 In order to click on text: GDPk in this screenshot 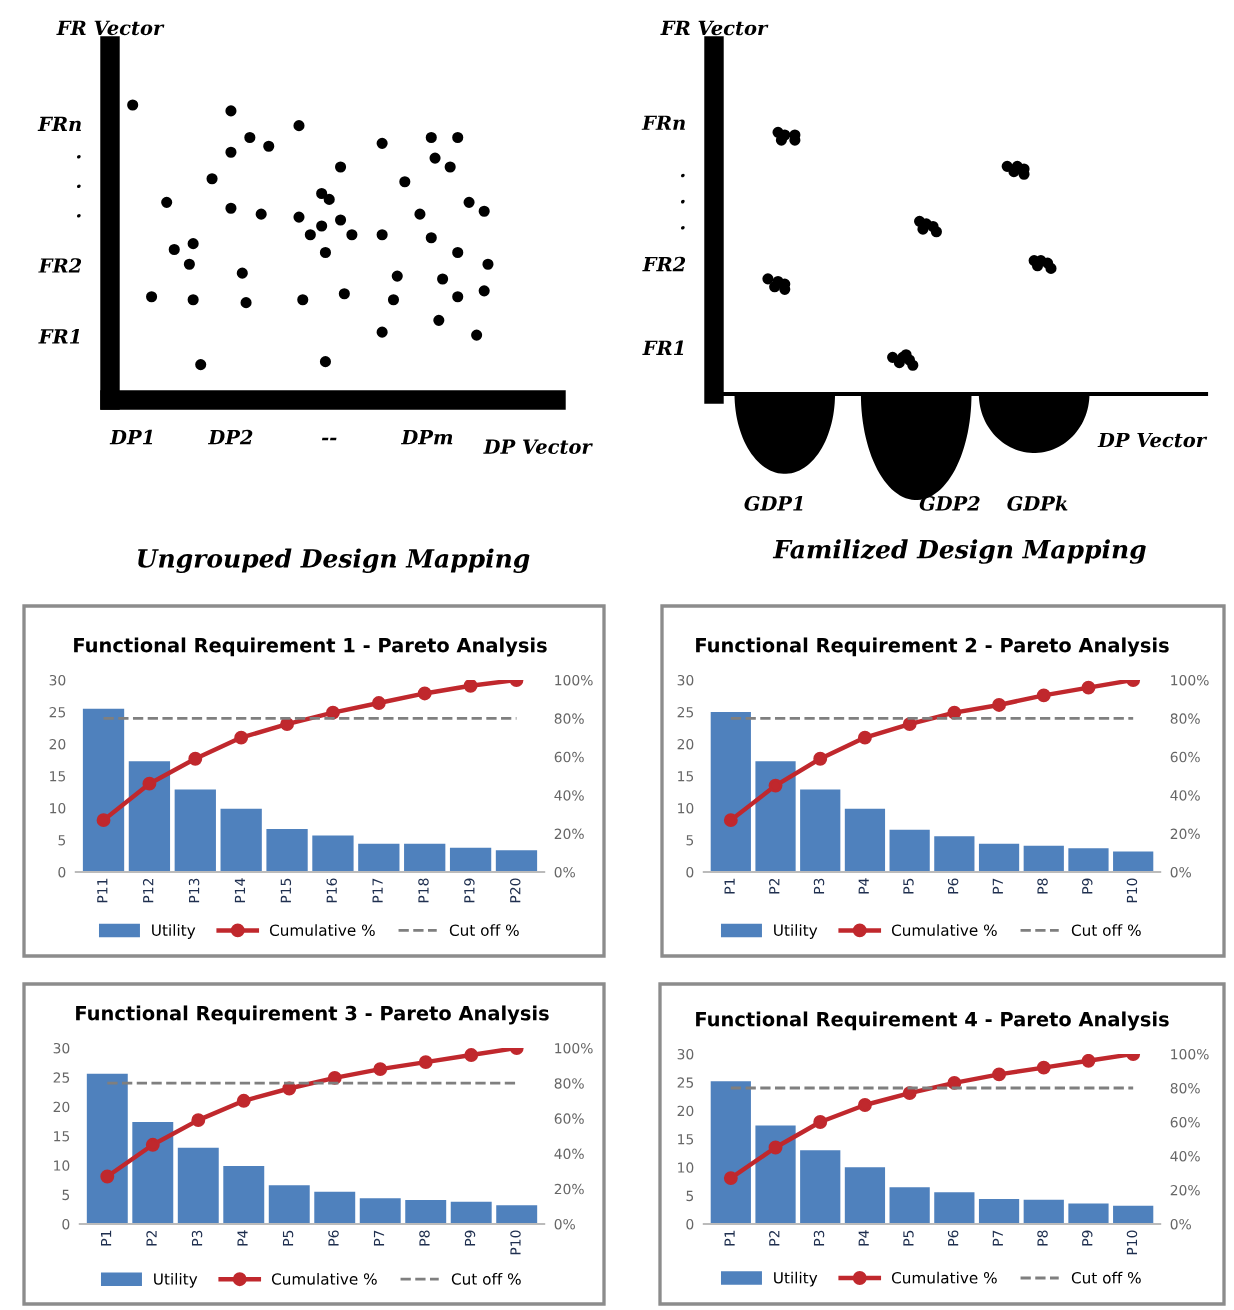, I will do `click(1037, 503)`.